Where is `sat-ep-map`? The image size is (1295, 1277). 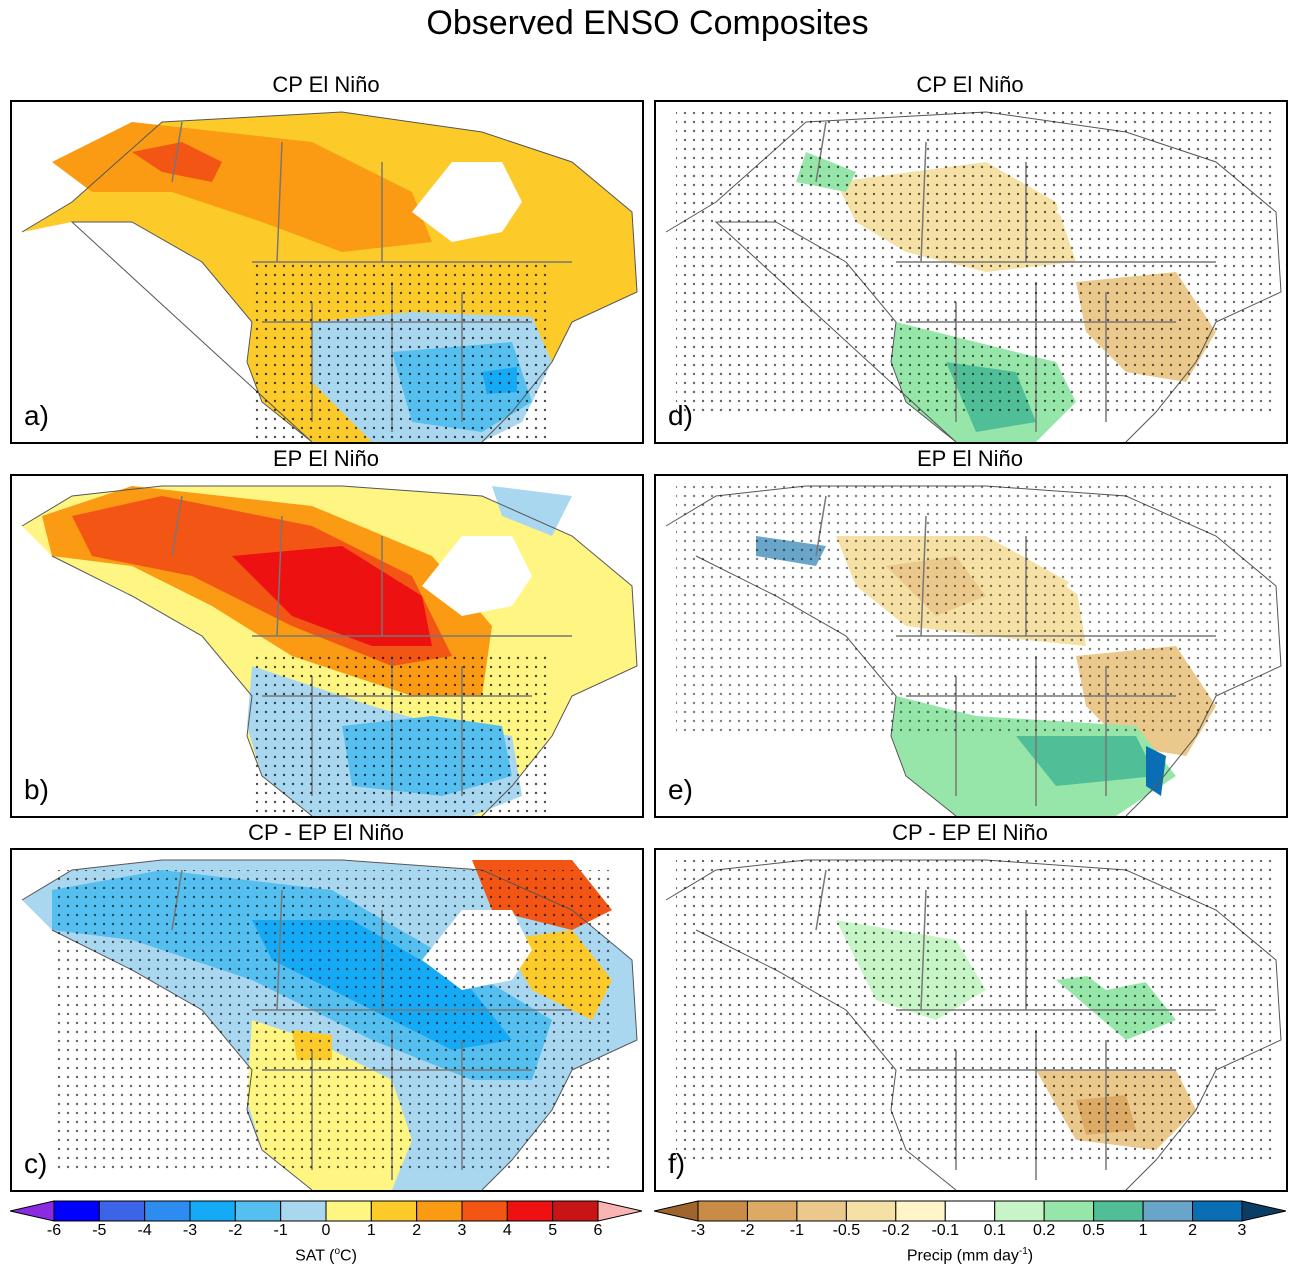
sat-ep-map is located at coordinates (329, 650).